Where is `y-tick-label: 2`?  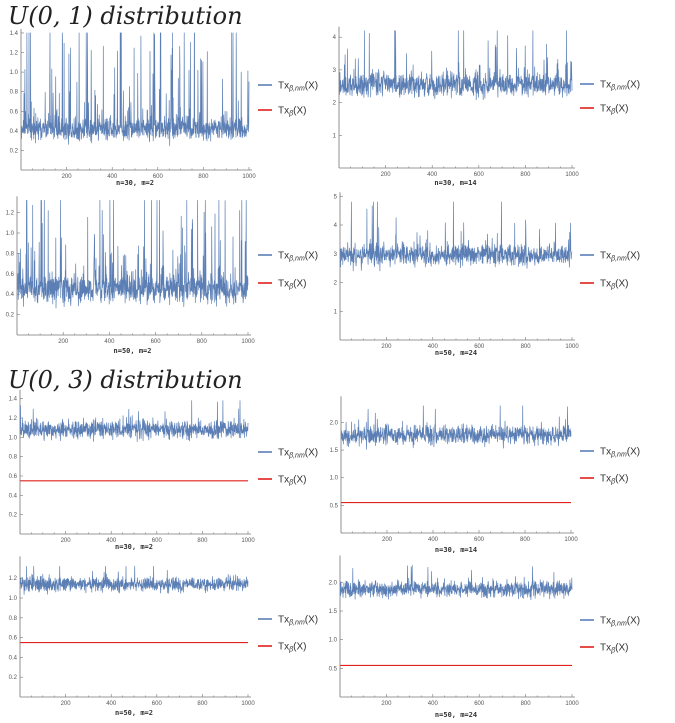 y-tick-label: 2 is located at coordinates (335, 104).